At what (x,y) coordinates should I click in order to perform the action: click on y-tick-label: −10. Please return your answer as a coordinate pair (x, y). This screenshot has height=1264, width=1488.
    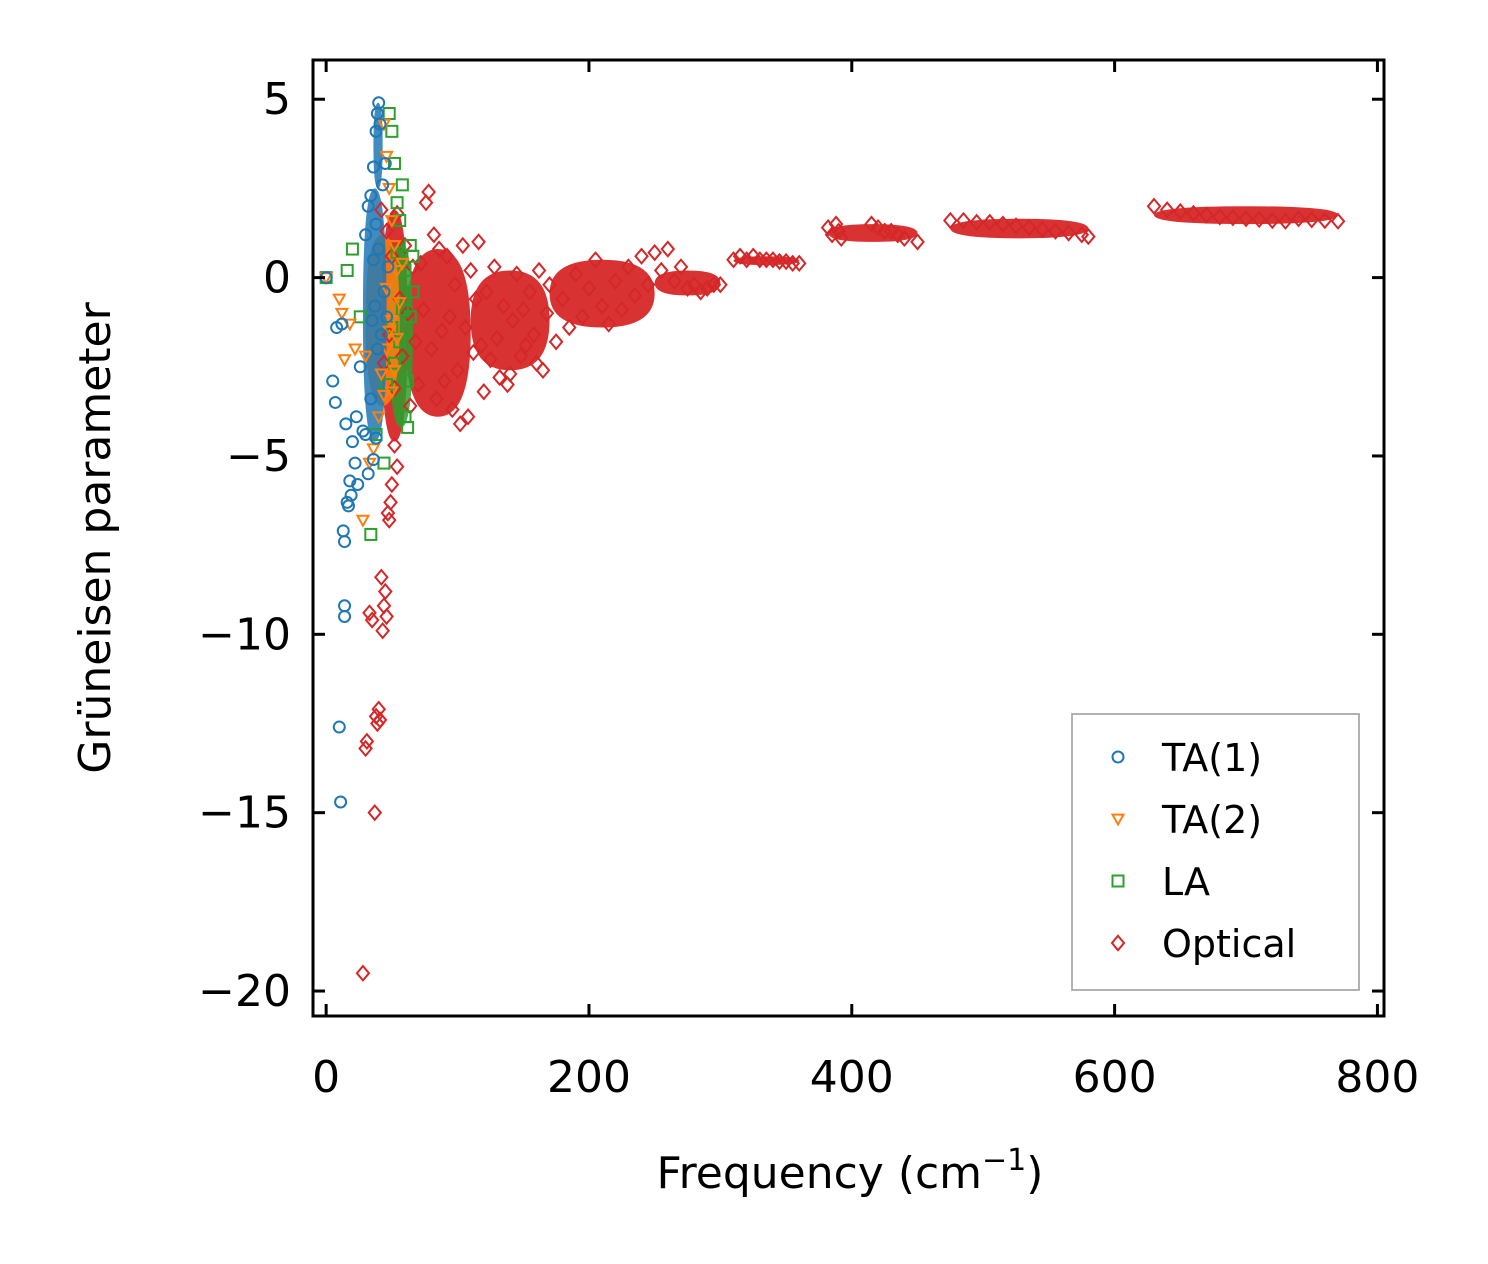
    Looking at the image, I should click on (244, 634).